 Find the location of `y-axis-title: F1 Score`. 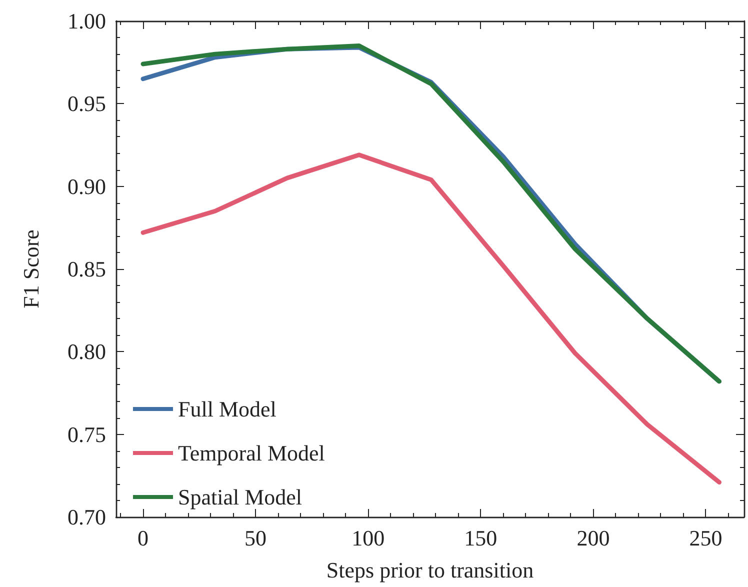

y-axis-title: F1 Score is located at coordinates (31, 269).